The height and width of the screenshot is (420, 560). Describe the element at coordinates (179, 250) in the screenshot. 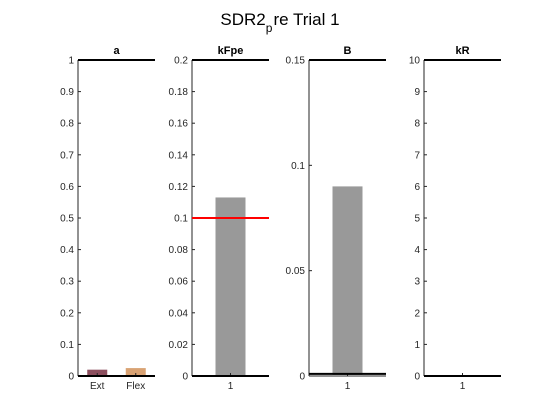

I see `y-tick-label: 0.08` at that location.